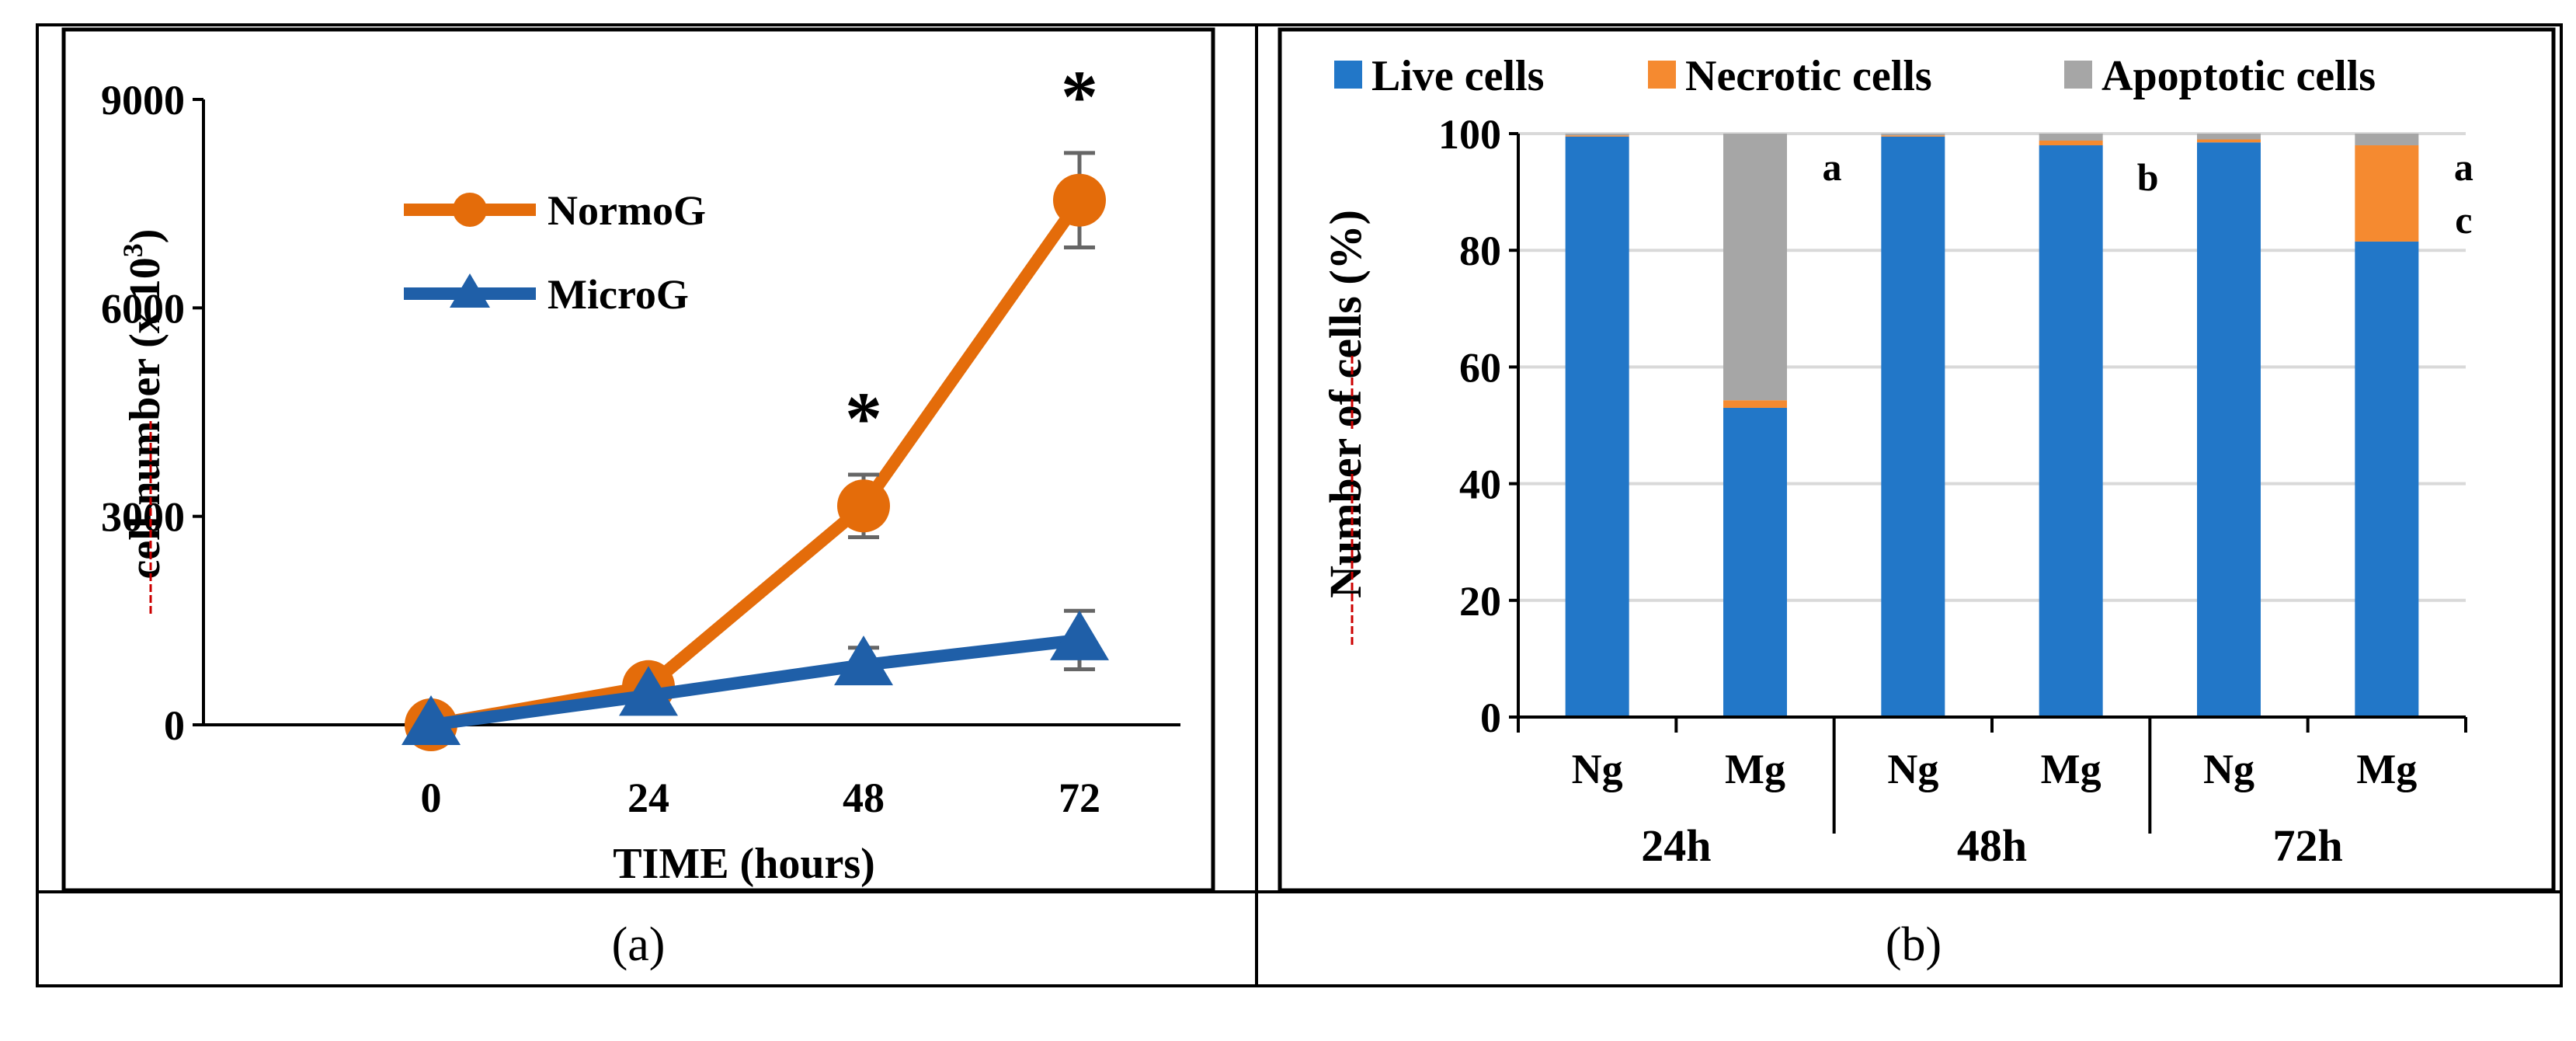  I want to click on panel-b-y-axis-label: Number of cells (%), so click(1345, 404).